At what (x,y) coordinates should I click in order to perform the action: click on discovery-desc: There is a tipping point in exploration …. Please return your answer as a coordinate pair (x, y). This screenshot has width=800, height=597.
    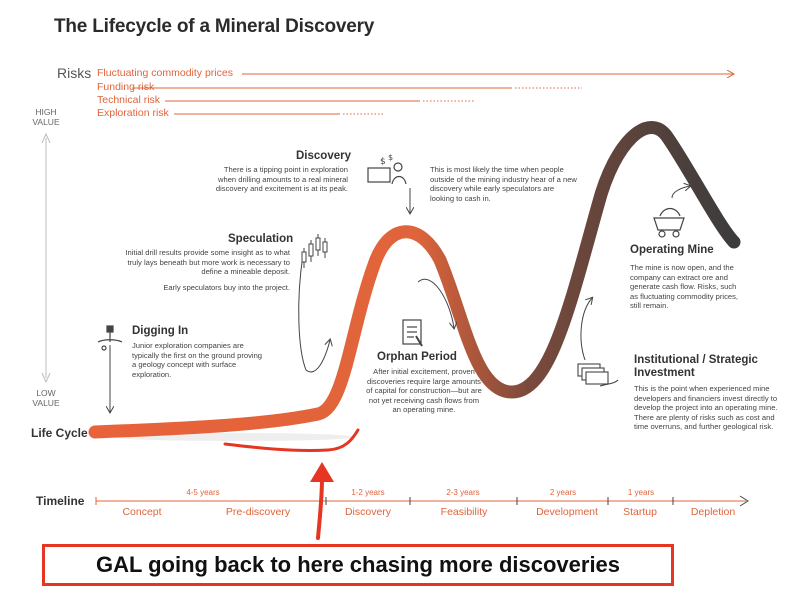
    Looking at the image, I should click on (281, 179).